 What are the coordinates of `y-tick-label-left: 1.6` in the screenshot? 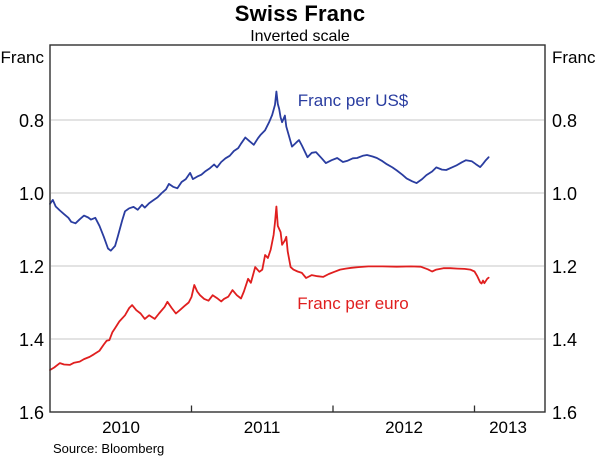 It's located at (31, 413).